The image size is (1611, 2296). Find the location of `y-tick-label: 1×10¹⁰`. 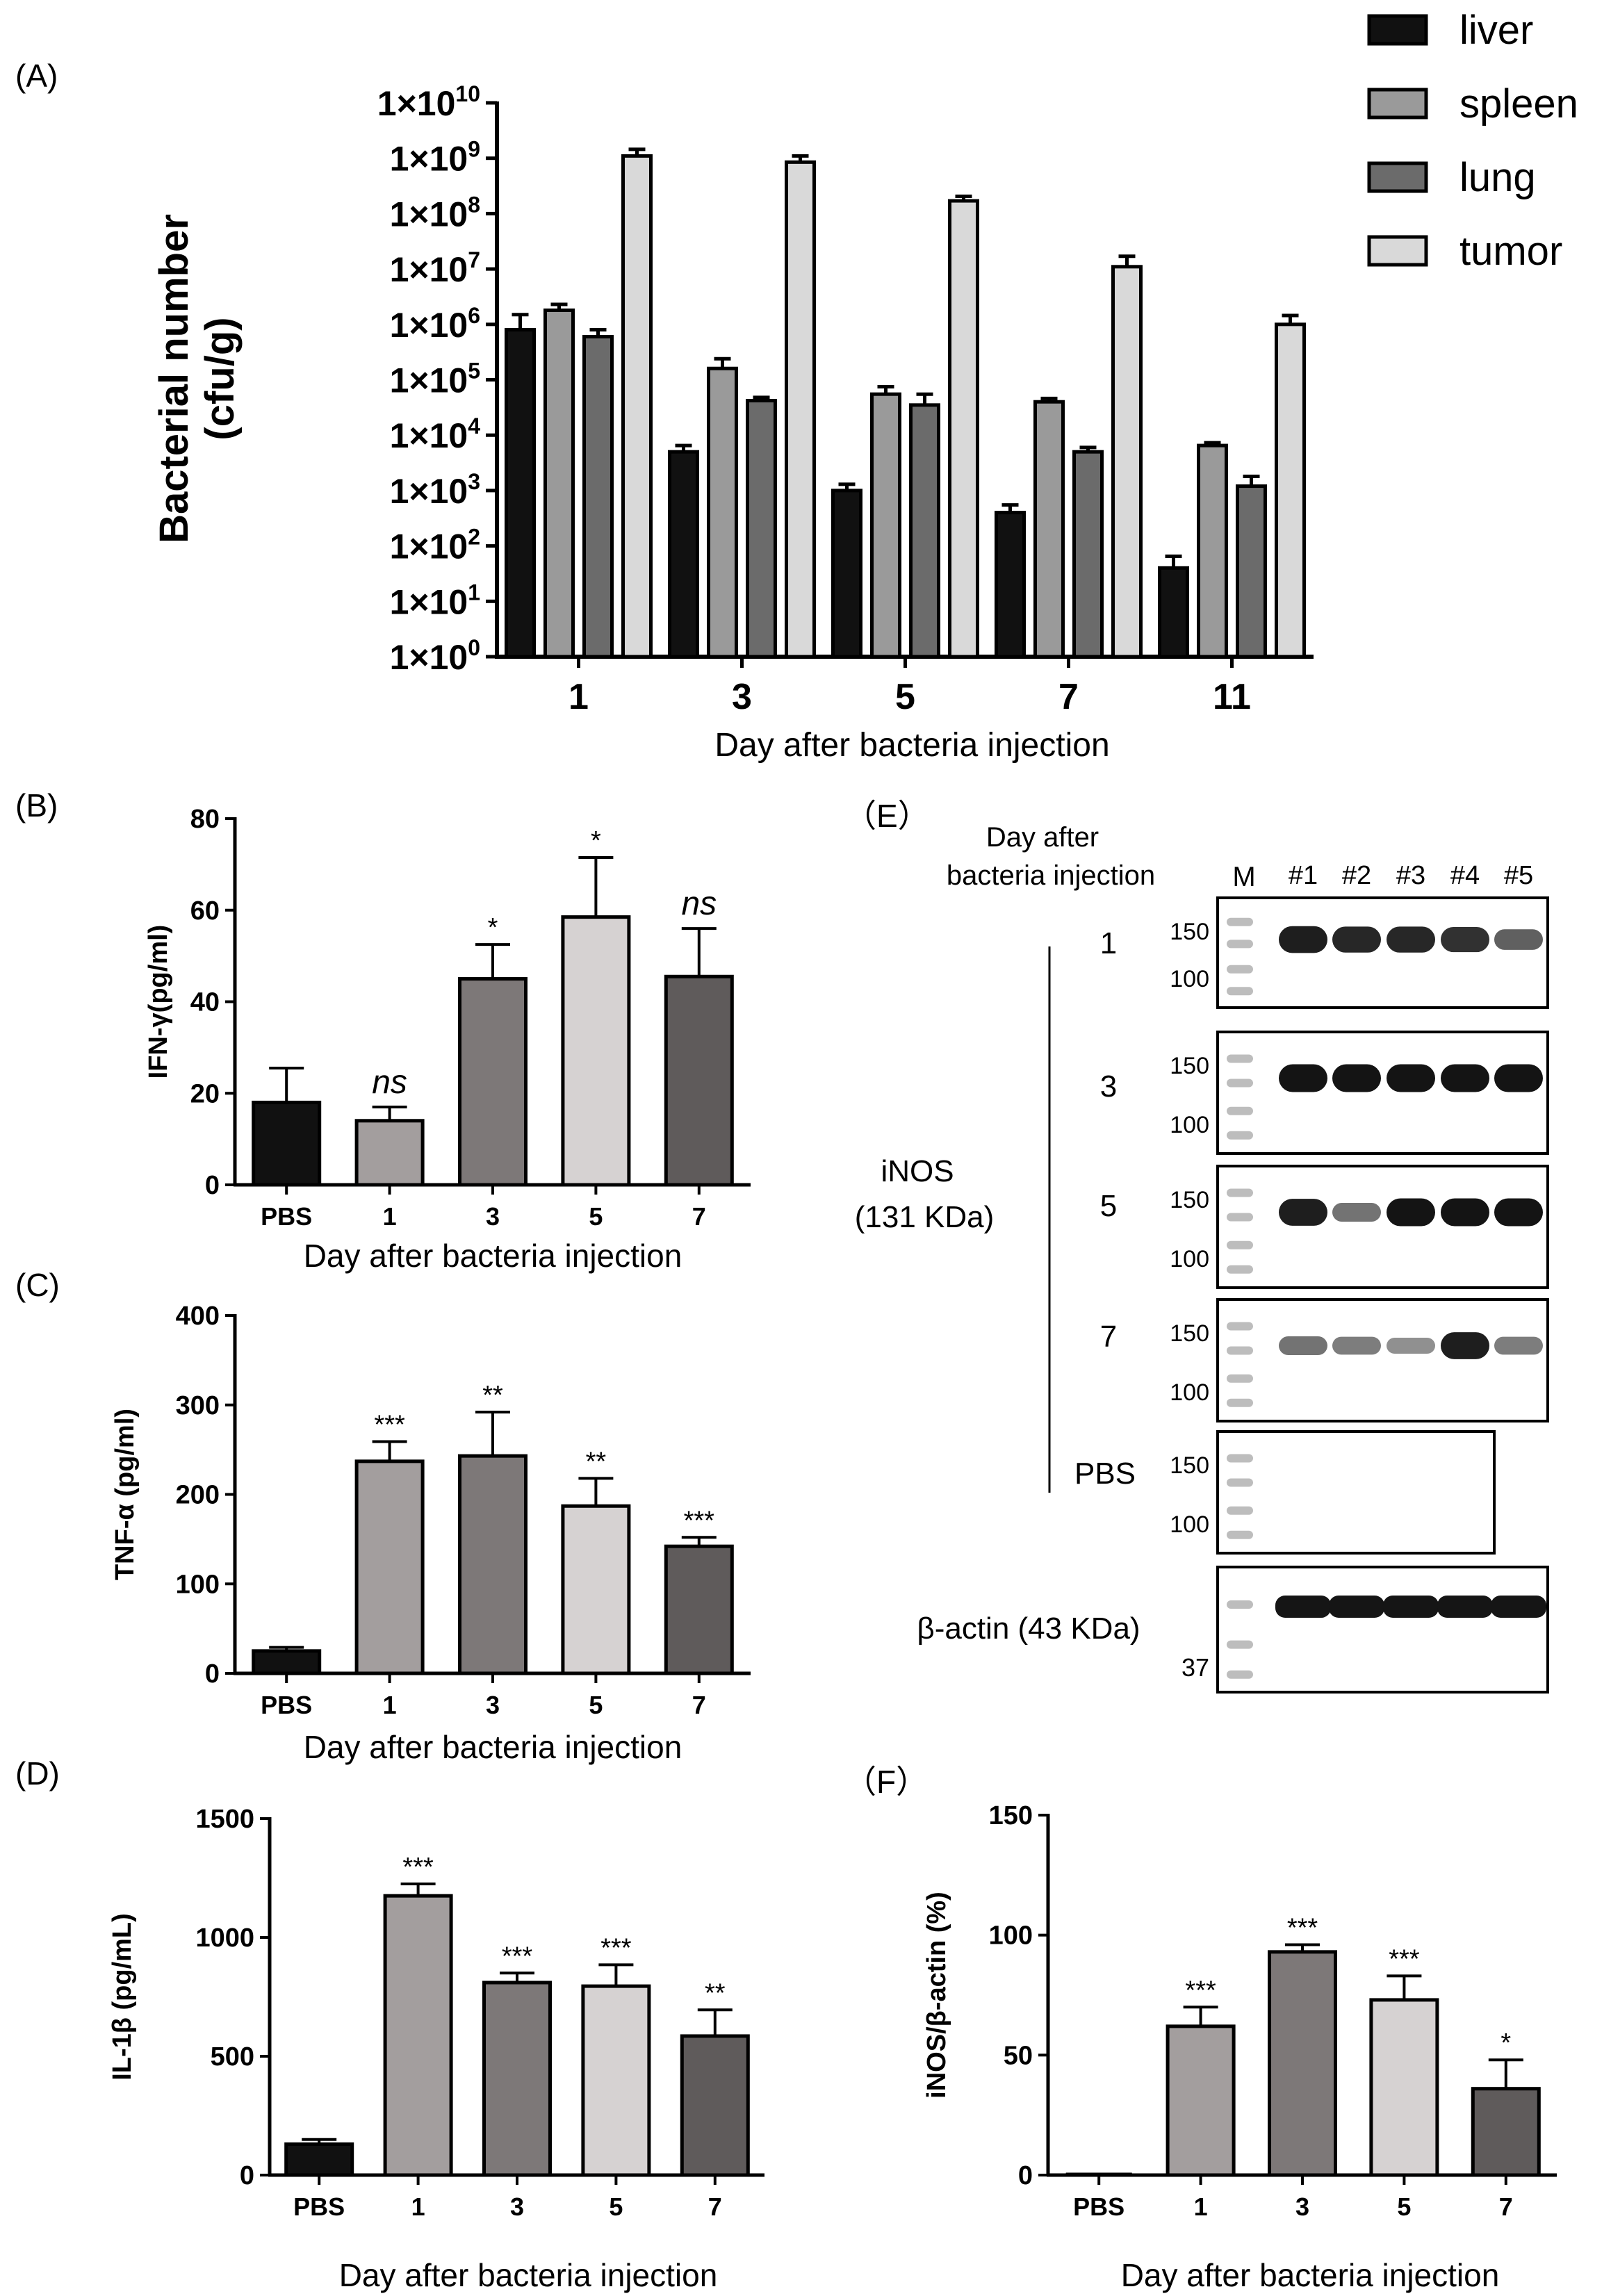

y-tick-label: 1×10¹⁰ is located at coordinates (428, 102).